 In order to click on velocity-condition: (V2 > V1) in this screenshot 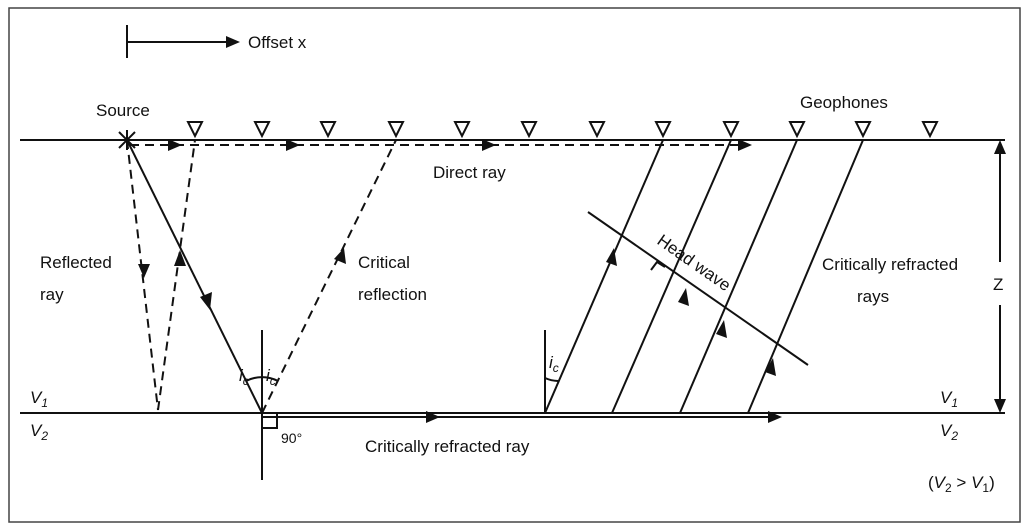, I will do `click(961, 484)`.